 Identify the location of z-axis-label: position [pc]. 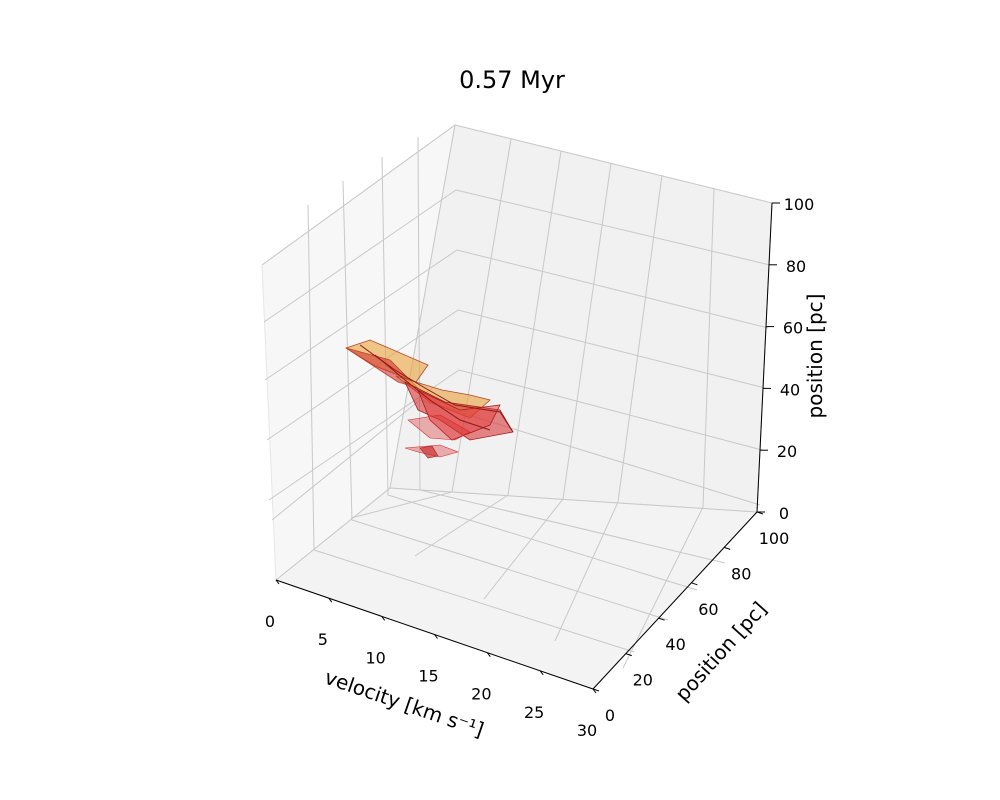
(815, 356).